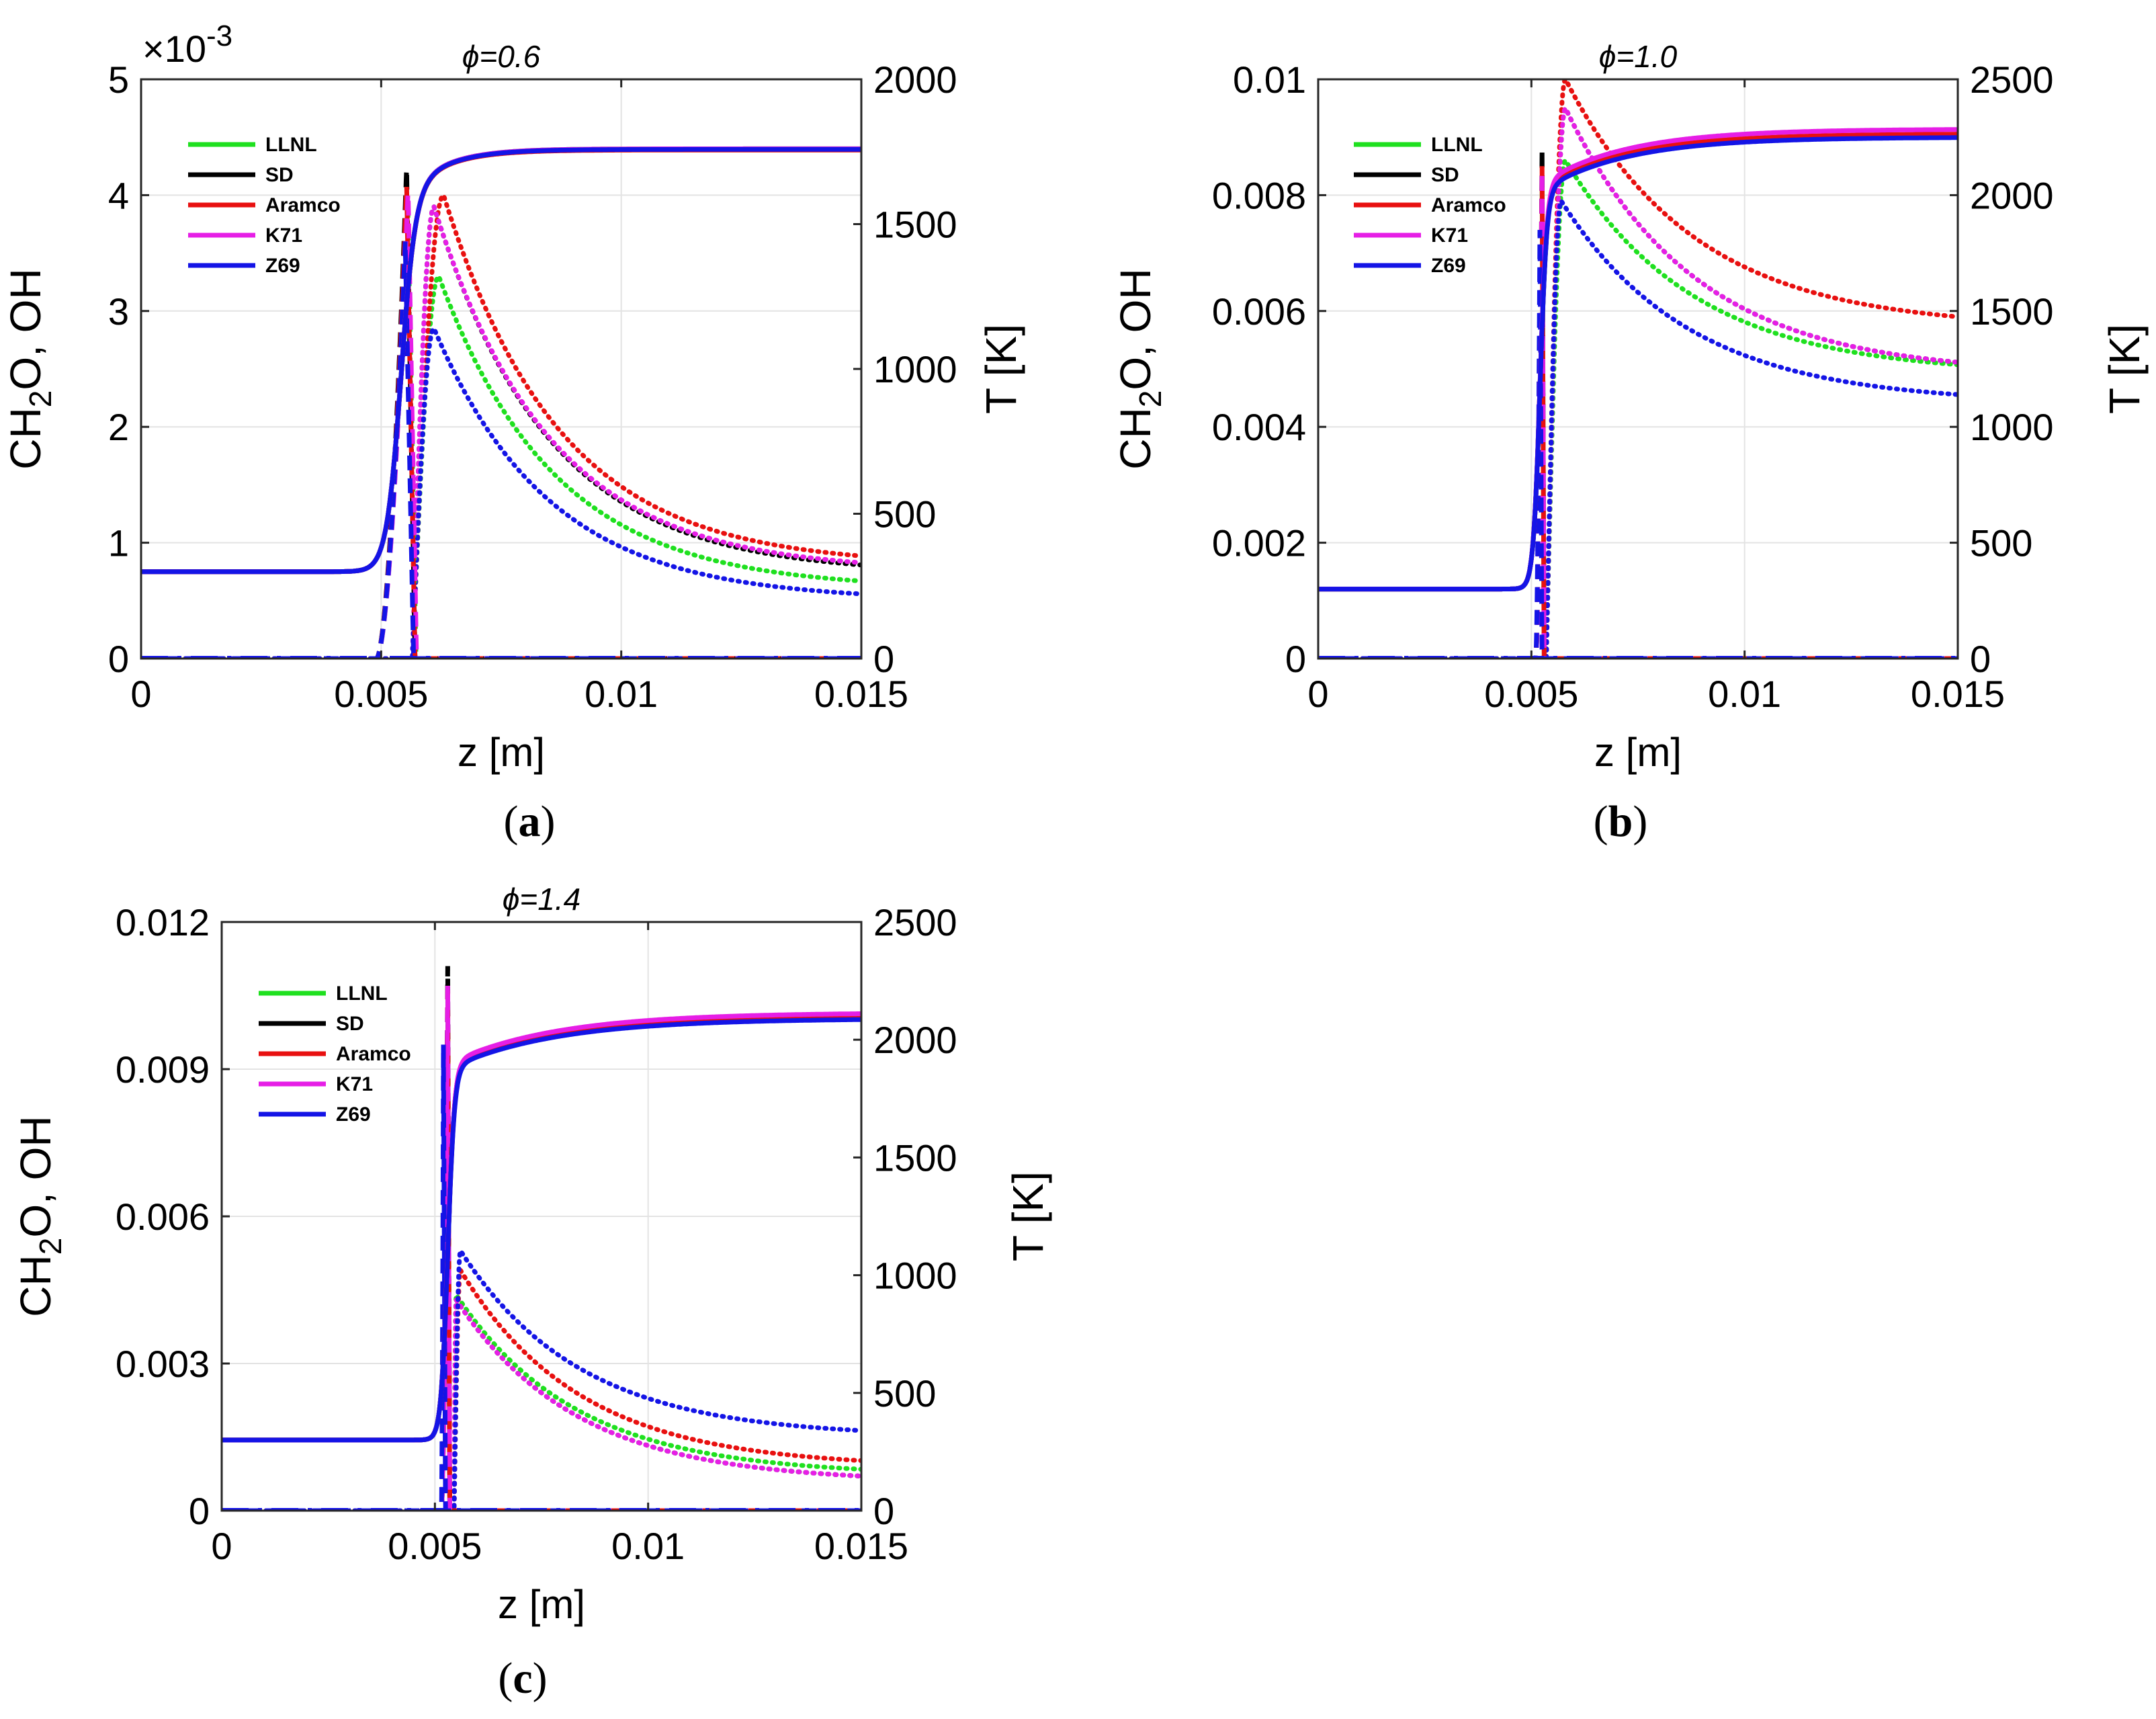  Describe the element at coordinates (1638, 56) in the screenshot. I see `panel-title: ϕ=1.0` at that location.